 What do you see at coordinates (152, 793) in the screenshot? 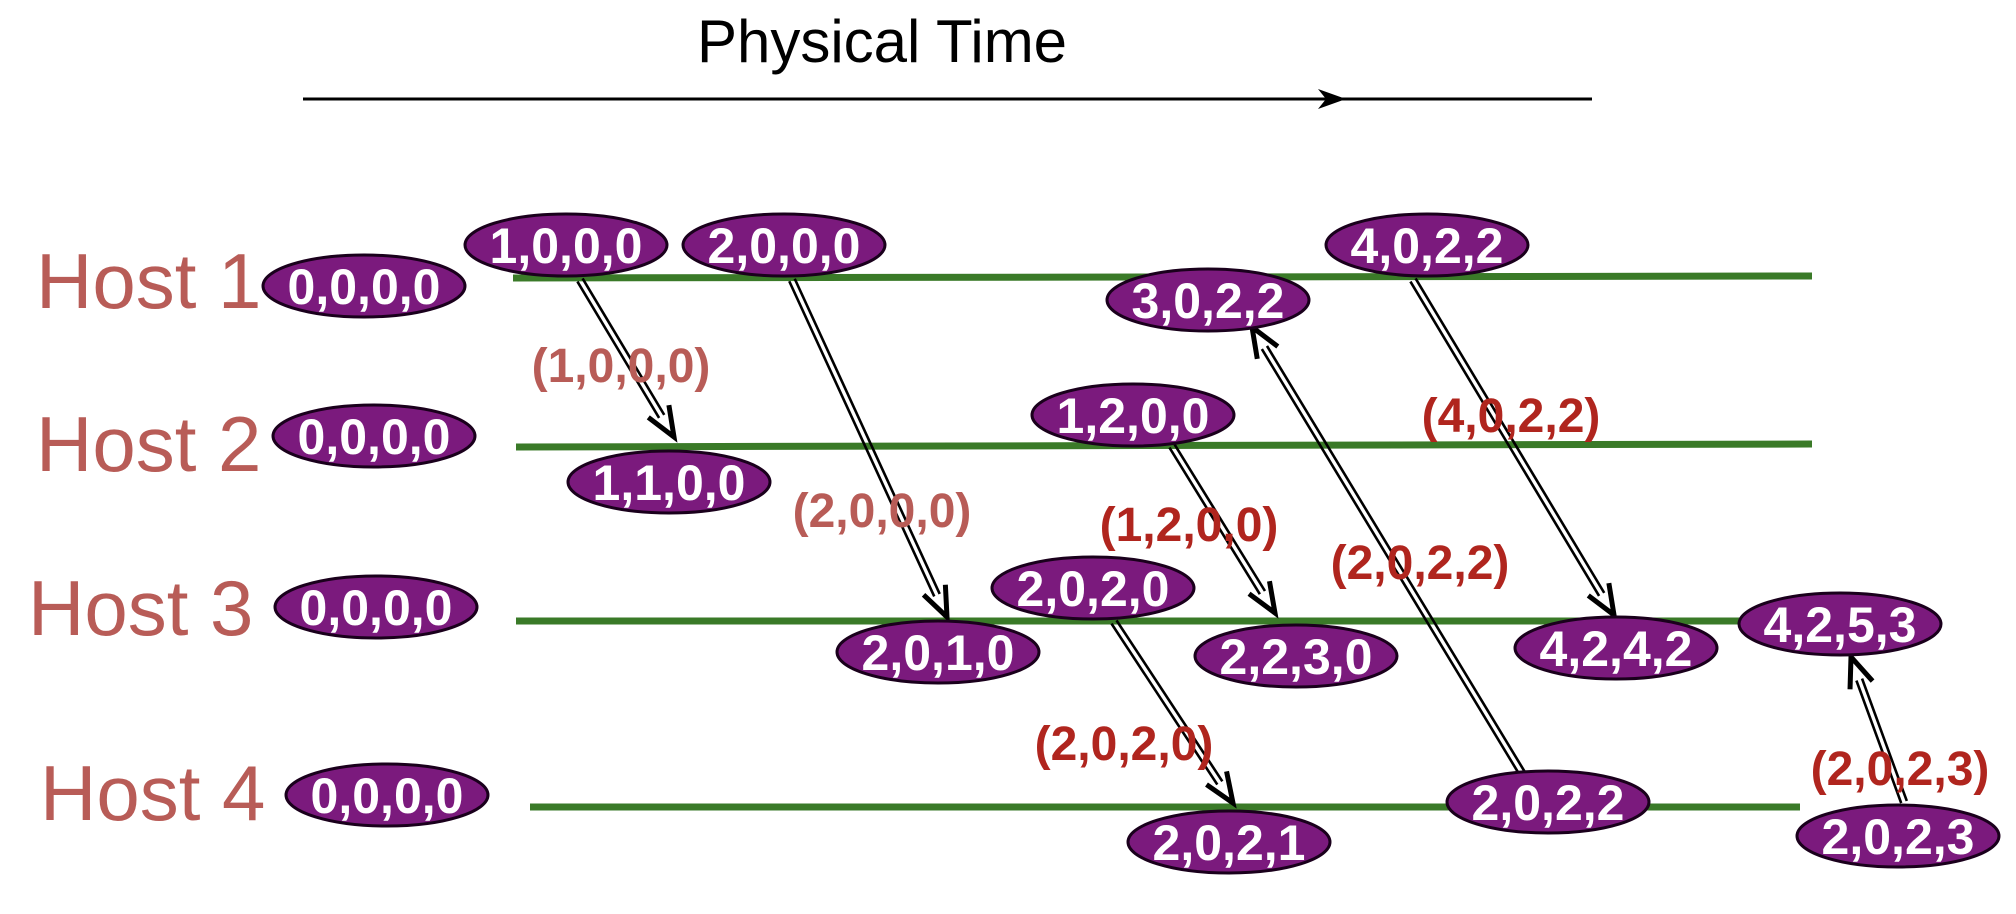
I see `host-label-4: Host 4` at bounding box center [152, 793].